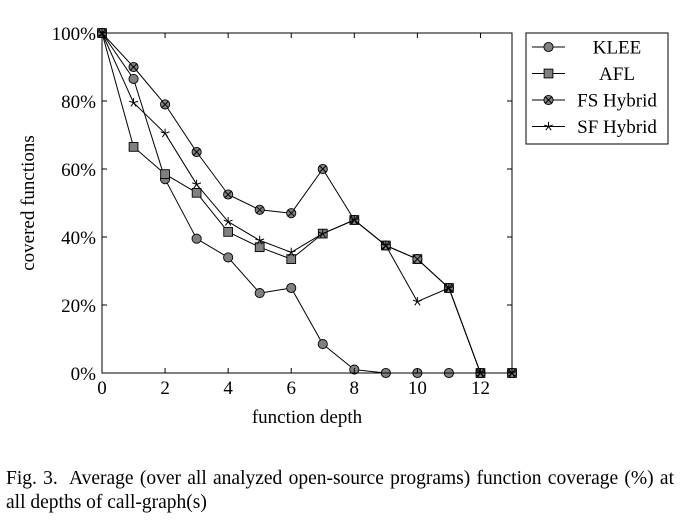 The image size is (680, 524). Describe the element at coordinates (84, 374) in the screenshot. I see `y-tick-label: 0%` at that location.